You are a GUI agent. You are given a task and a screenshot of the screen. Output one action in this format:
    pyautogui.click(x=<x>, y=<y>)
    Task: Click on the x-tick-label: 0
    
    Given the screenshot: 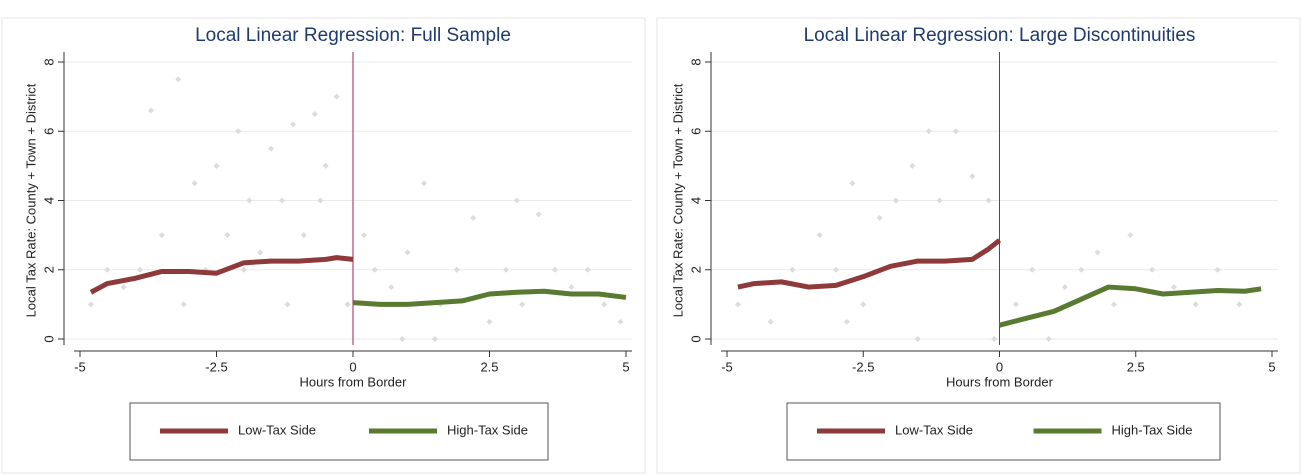 What is the action you would take?
    pyautogui.click(x=999, y=366)
    